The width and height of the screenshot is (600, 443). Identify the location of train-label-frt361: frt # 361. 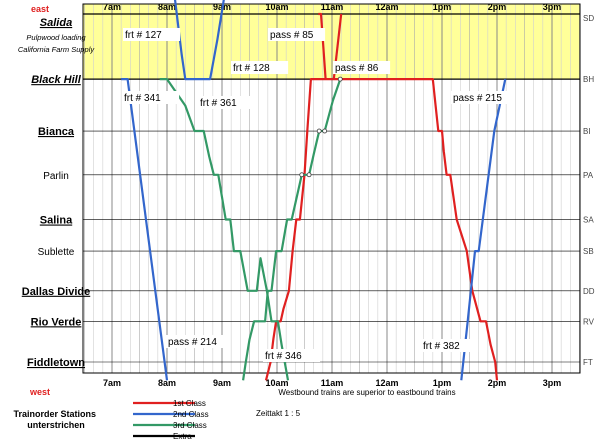
(218, 103).